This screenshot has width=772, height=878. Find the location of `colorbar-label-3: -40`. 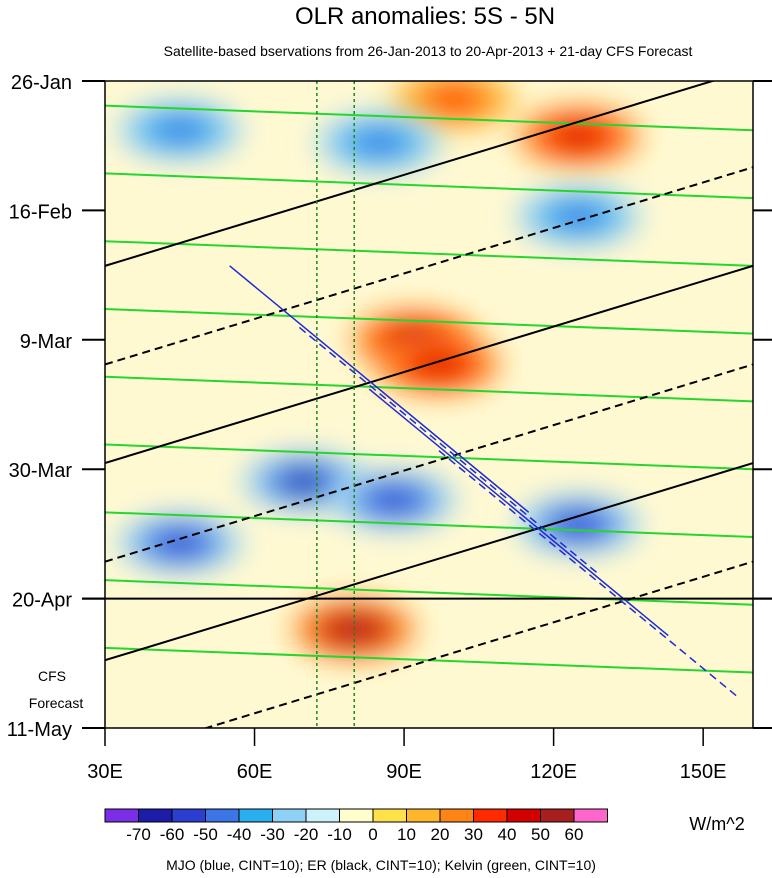

colorbar-label-3: -40 is located at coordinates (239, 834).